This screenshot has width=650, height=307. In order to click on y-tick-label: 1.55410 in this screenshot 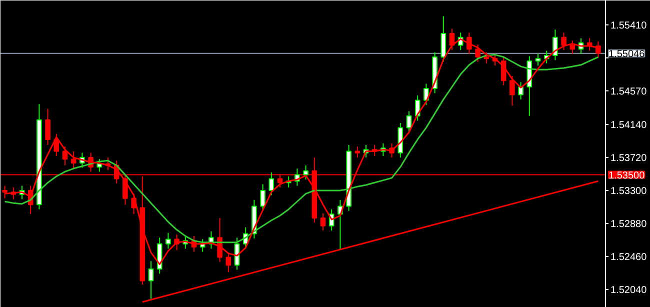, I will do `click(629, 26)`.